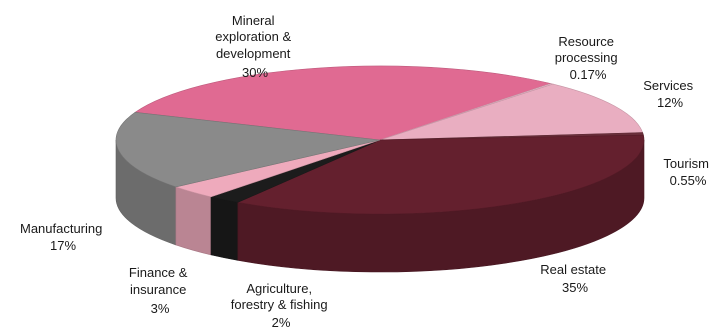 The width and height of the screenshot is (720, 328). What do you see at coordinates (63, 237) in the screenshot?
I see `label-manufacturing: Manufacturing 17%` at bounding box center [63, 237].